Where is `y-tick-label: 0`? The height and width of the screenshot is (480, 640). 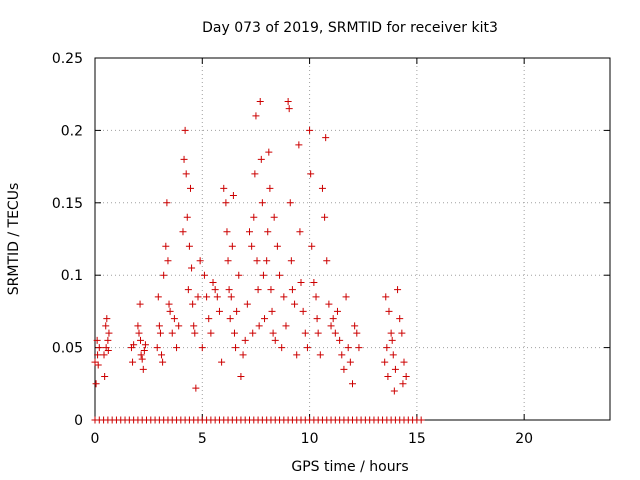 y-tick-label: 0 is located at coordinates (78, 421).